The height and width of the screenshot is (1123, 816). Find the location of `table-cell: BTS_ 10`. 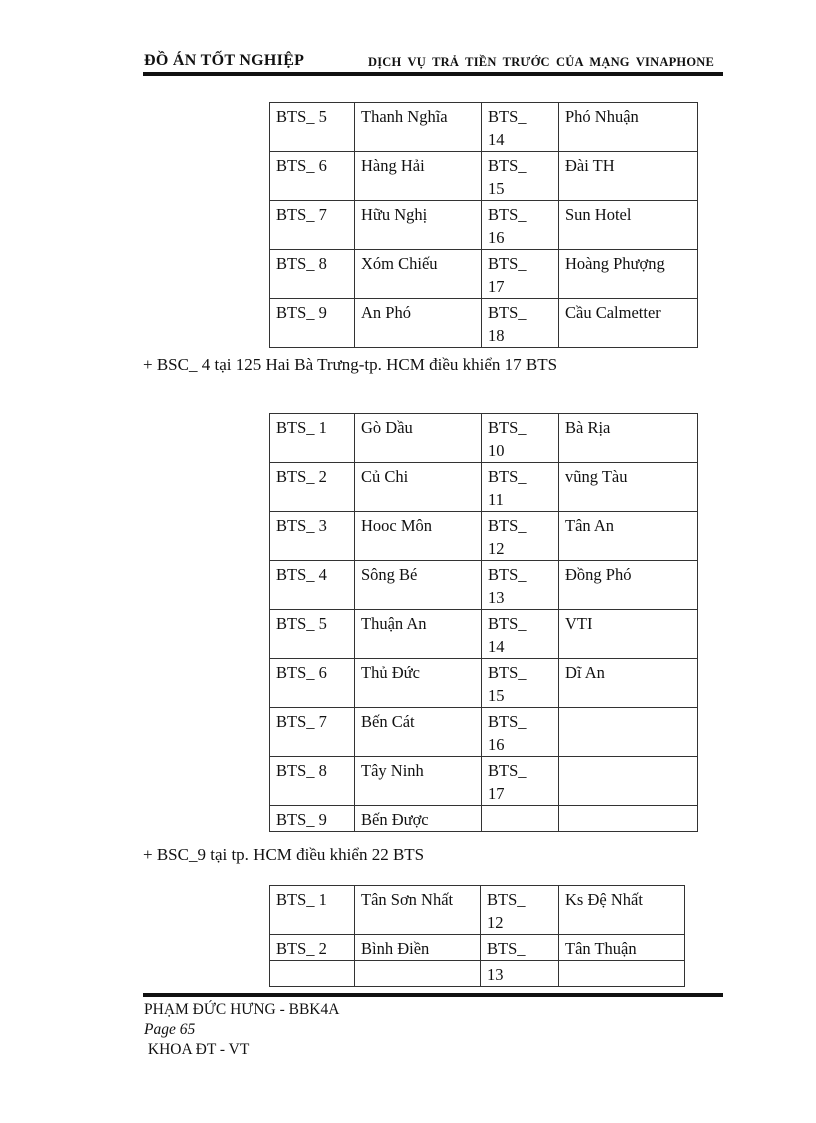

table-cell: BTS_ 10 is located at coordinates (520, 438).